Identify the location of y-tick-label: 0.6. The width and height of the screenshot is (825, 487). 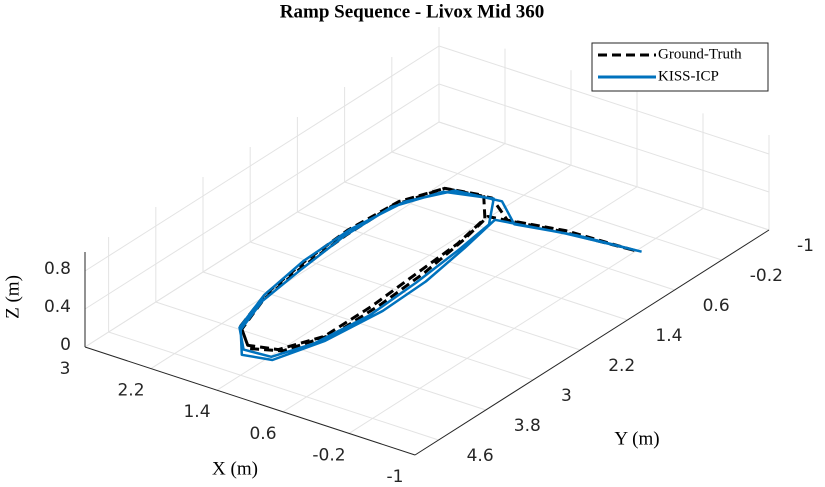
(716, 306).